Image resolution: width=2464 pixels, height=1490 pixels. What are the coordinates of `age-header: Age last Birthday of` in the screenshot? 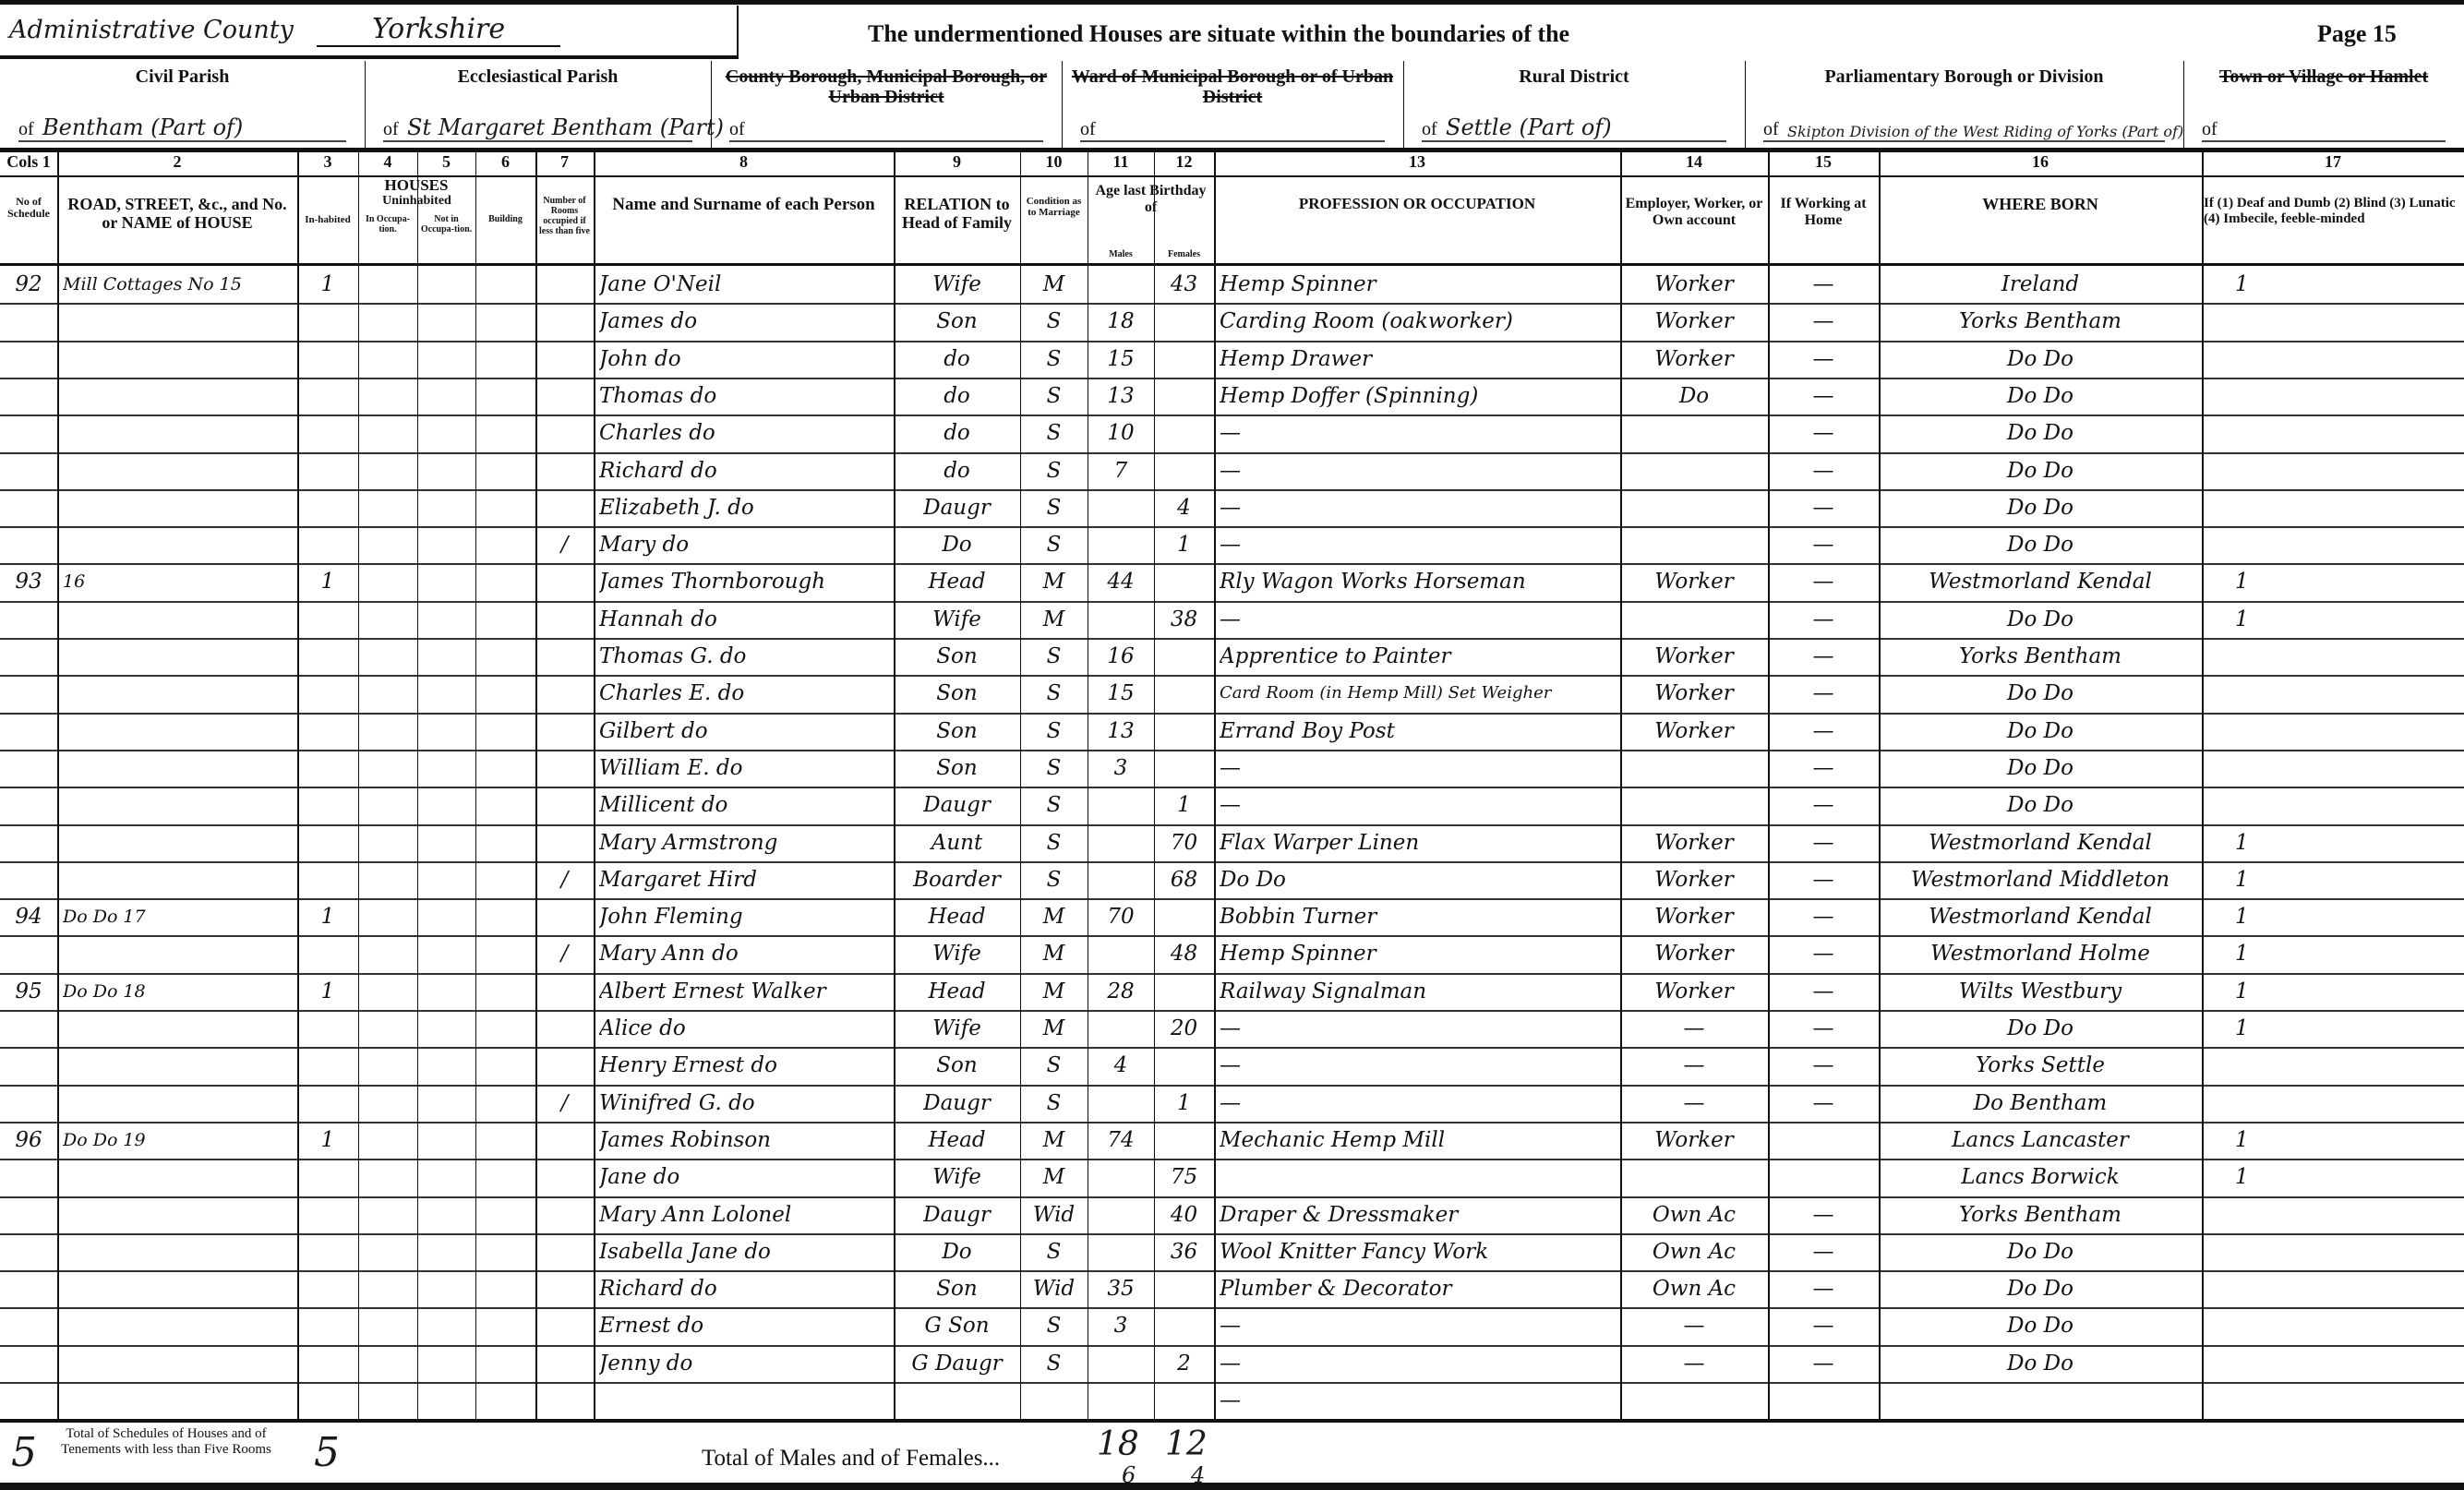 It's located at (1151, 199).